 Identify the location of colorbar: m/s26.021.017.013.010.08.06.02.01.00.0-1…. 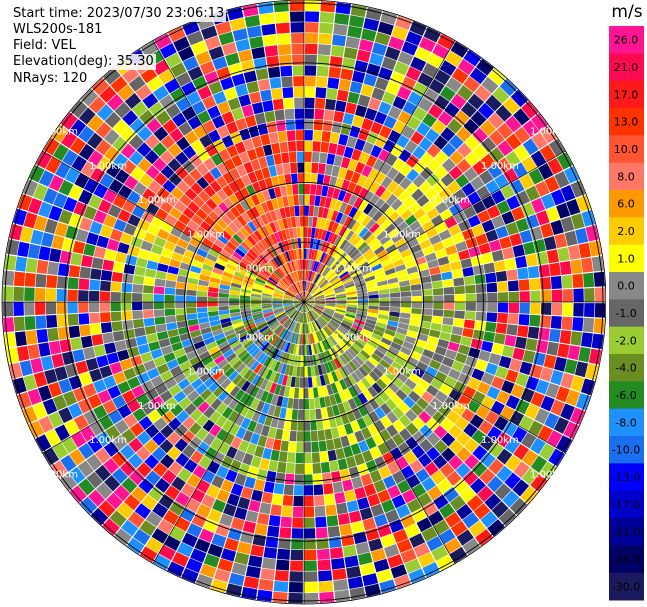
(626, 301).